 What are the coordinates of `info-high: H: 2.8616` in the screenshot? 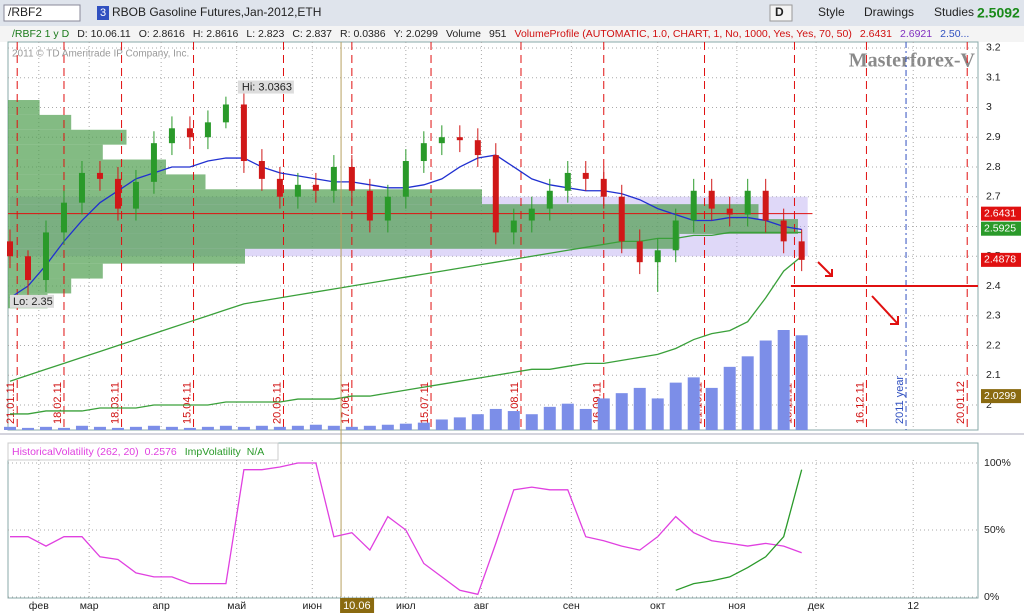 It's located at (216, 34).